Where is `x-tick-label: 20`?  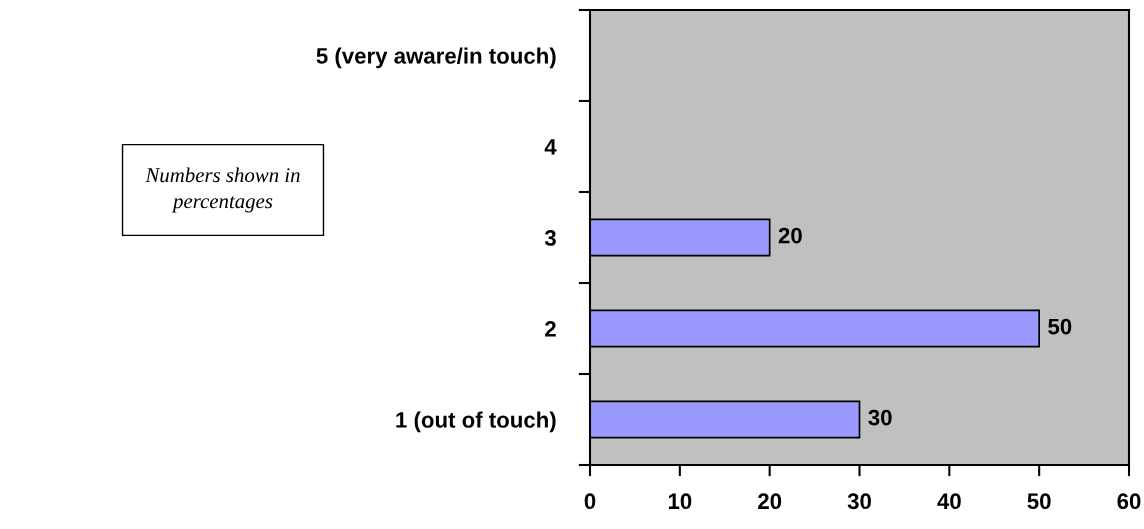 x-tick-label: 20 is located at coordinates (770, 501).